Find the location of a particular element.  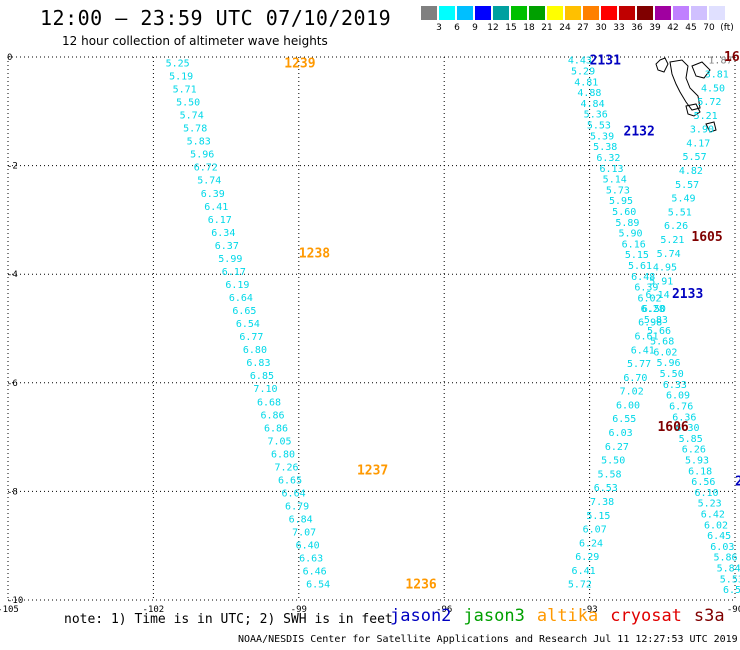

wave-height-value: 4.88 is located at coordinates (589, 93).